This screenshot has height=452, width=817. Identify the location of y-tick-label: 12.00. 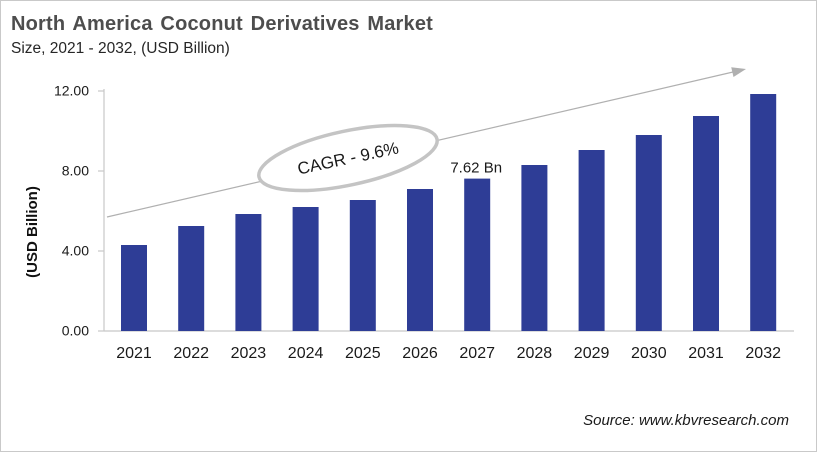
(71, 91).